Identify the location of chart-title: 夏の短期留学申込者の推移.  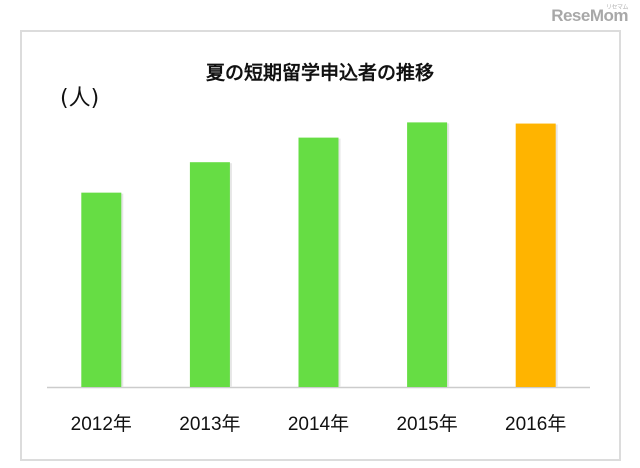
(319, 73).